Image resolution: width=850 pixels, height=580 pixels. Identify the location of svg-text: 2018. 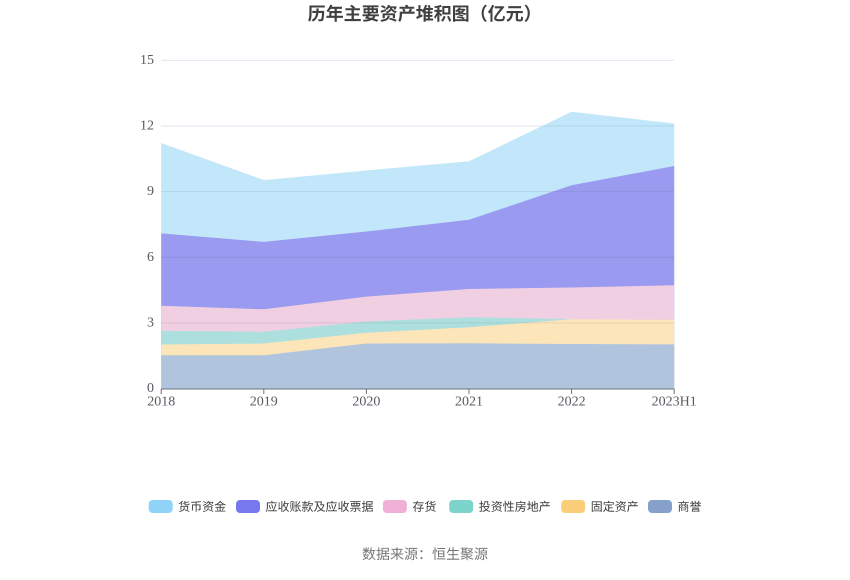
(161, 402).